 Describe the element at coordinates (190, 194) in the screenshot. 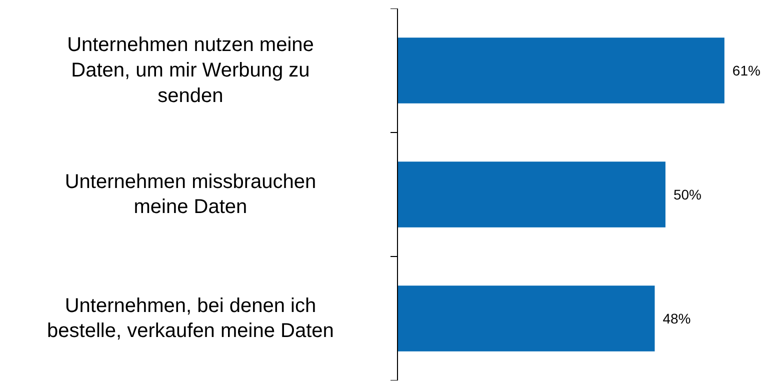

I see `y-tick-label: Unternehmen missbrauchen meine Daten` at that location.